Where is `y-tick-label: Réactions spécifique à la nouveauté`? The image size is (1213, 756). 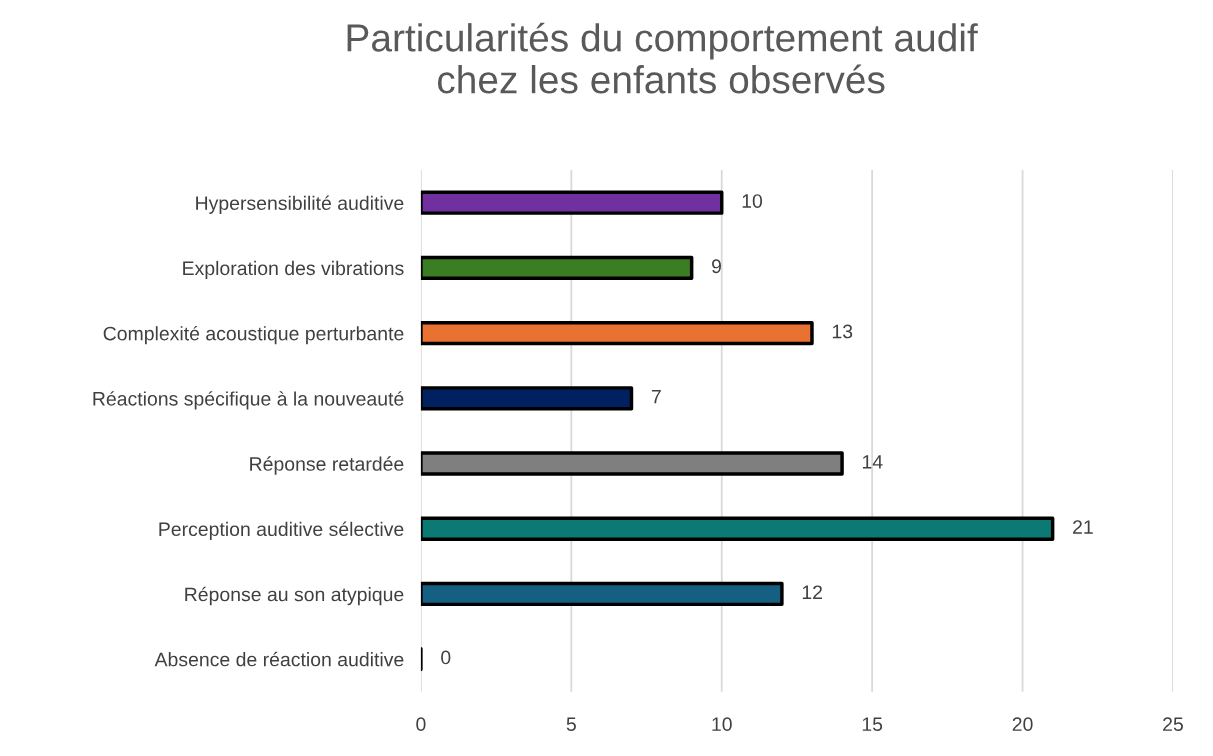 y-tick-label: Réactions spécifique à la nouveauté is located at coordinates (248, 400).